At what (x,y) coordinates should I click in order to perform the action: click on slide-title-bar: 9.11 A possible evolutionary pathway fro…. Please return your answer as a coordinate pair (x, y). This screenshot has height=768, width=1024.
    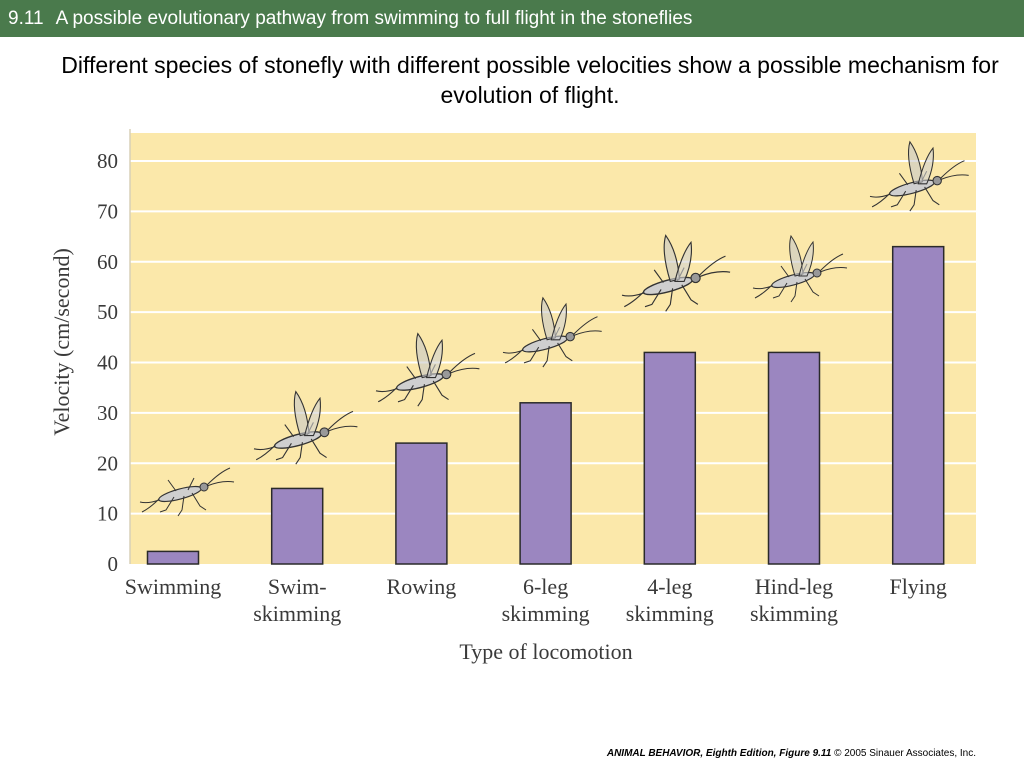
    Looking at the image, I should click on (512, 18).